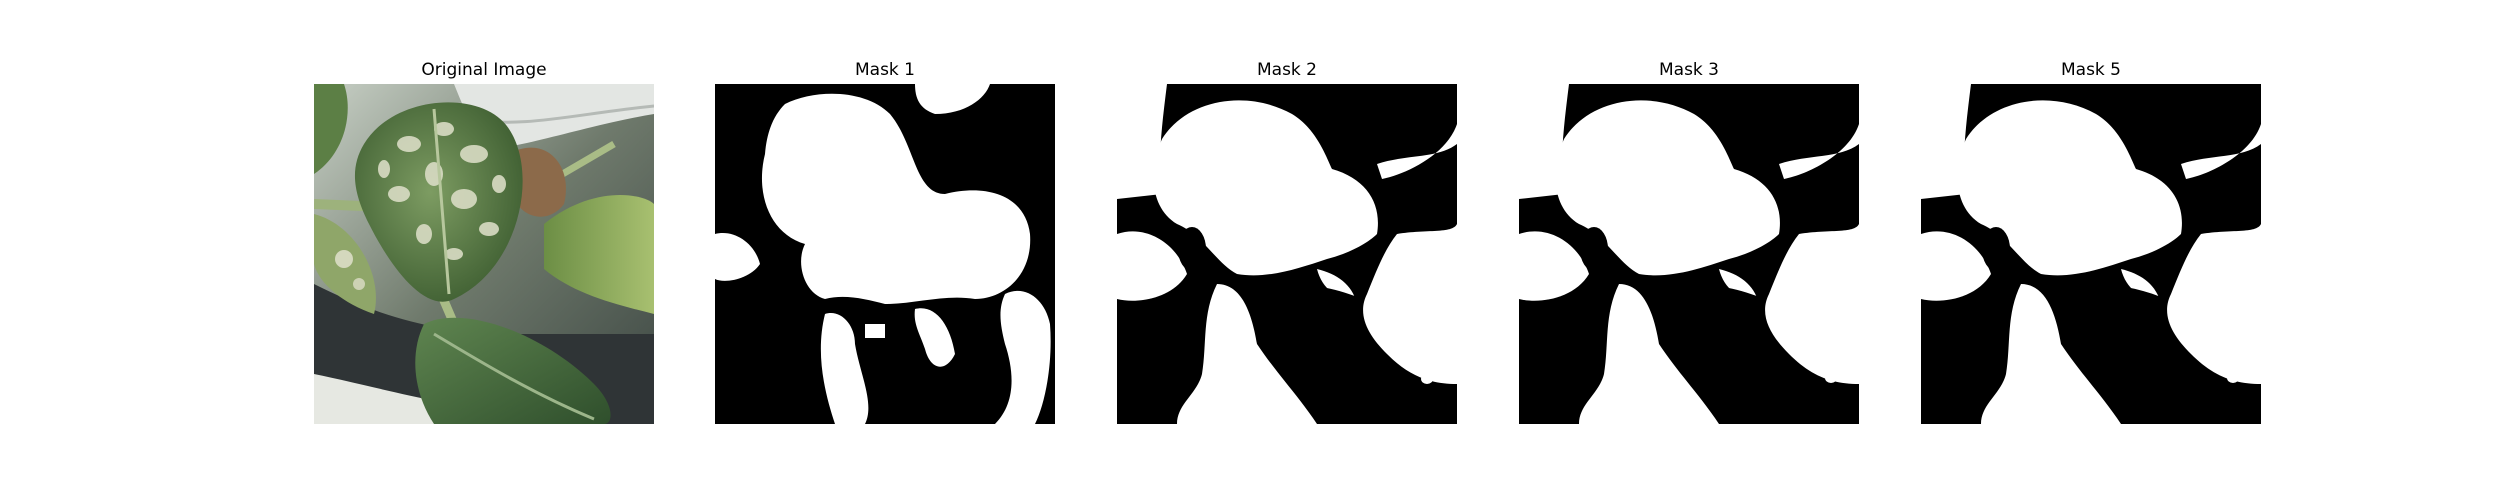  Describe the element at coordinates (1287, 70) in the screenshot. I see `panel-title: Mask 2` at that location.